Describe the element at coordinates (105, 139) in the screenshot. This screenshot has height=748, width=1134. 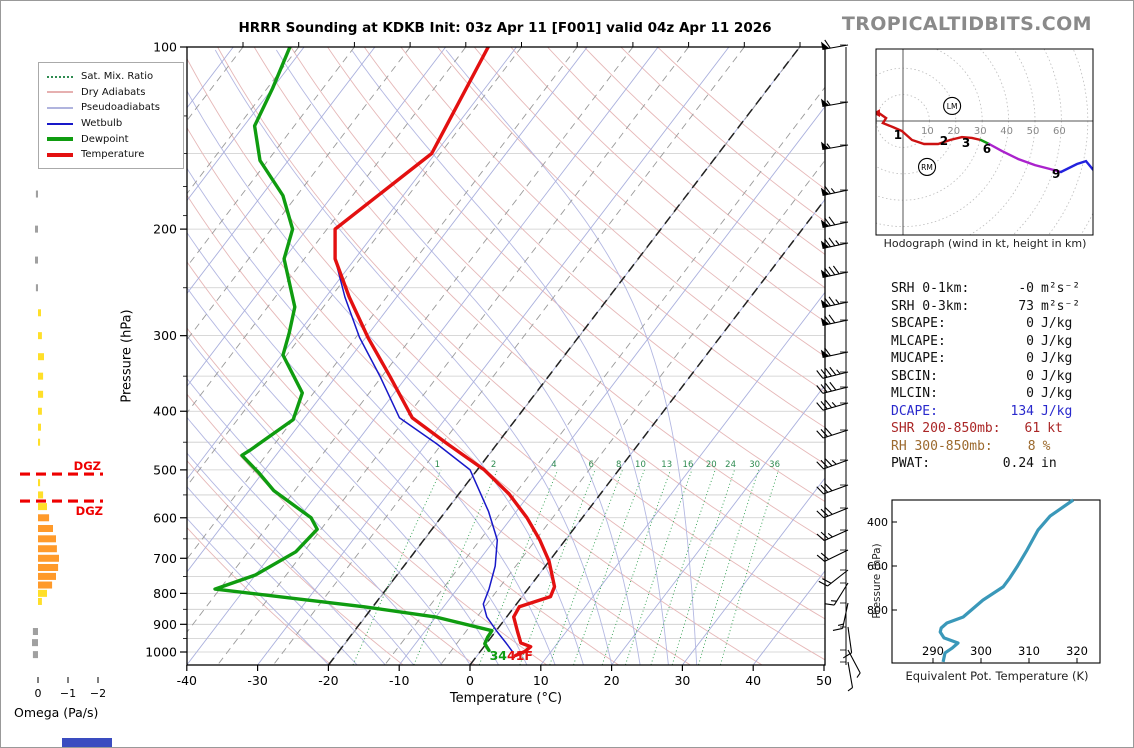
I see `legend-label: Dewpoint` at that location.